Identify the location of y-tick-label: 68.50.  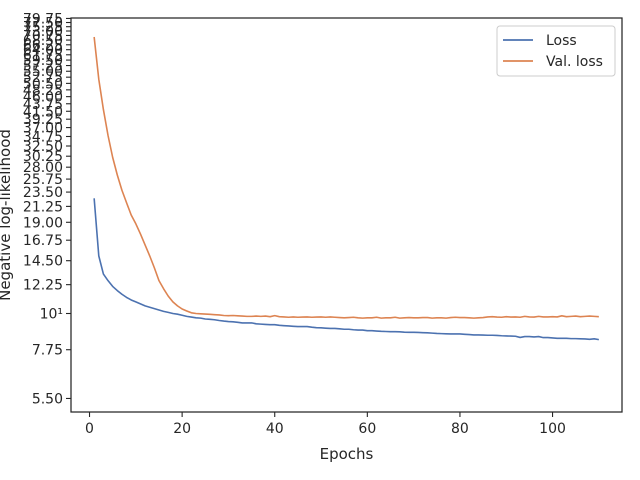
(43, 41).